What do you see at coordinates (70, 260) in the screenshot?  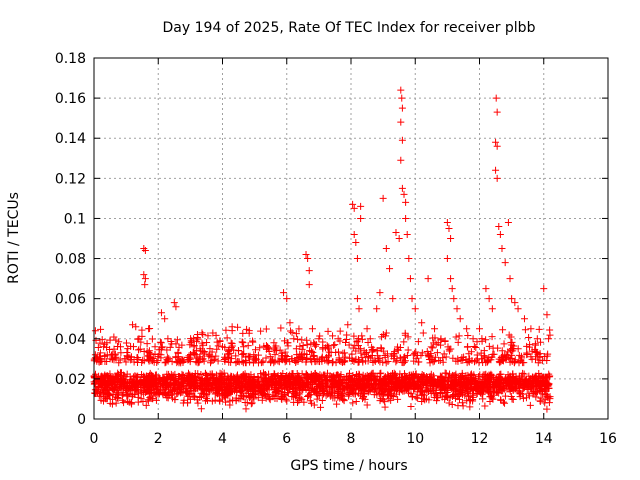 I see `y-tick-label: 0.08` at bounding box center [70, 260].